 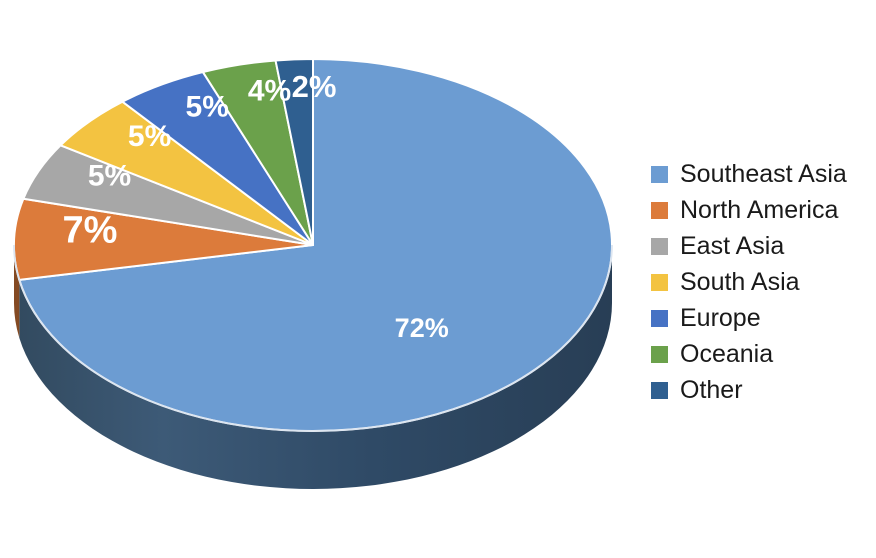 I want to click on legend-swatch-europe, so click(x=659, y=318).